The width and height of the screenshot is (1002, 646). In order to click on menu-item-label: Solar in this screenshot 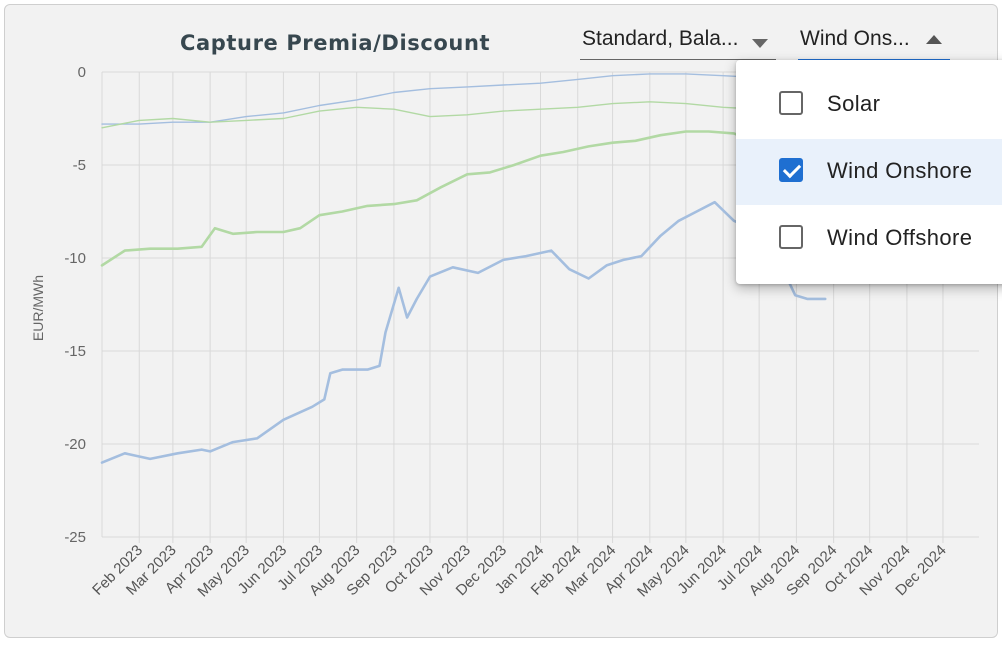, I will do `click(854, 103)`.